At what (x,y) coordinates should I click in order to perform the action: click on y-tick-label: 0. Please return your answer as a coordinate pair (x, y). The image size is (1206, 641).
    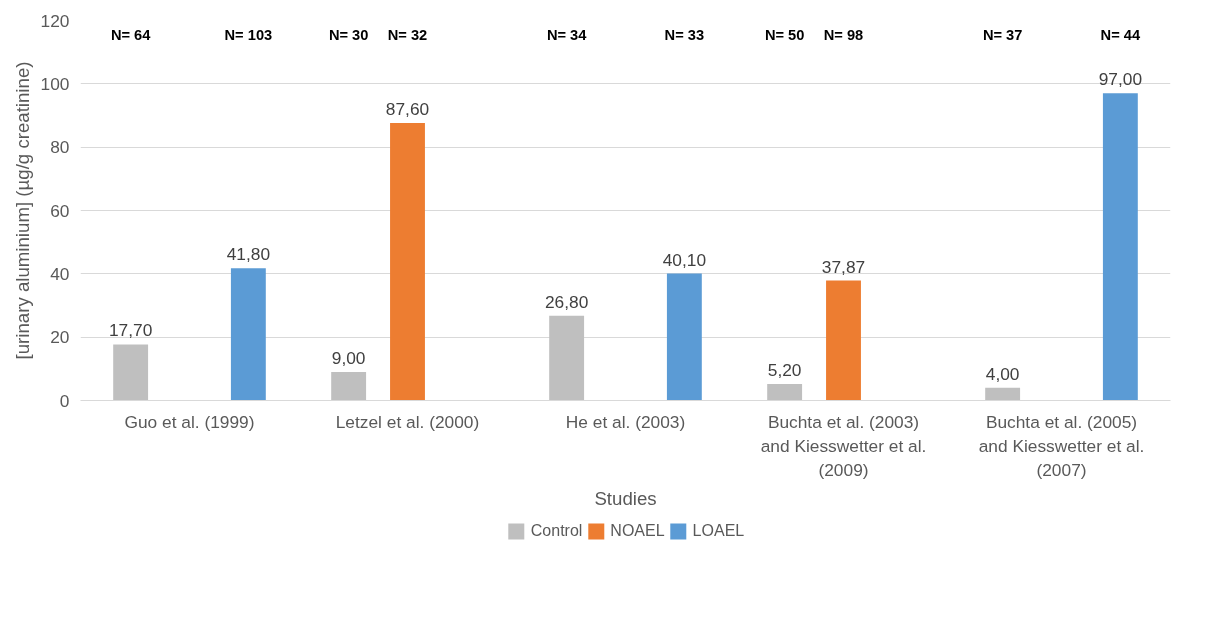
    Looking at the image, I should click on (64, 400).